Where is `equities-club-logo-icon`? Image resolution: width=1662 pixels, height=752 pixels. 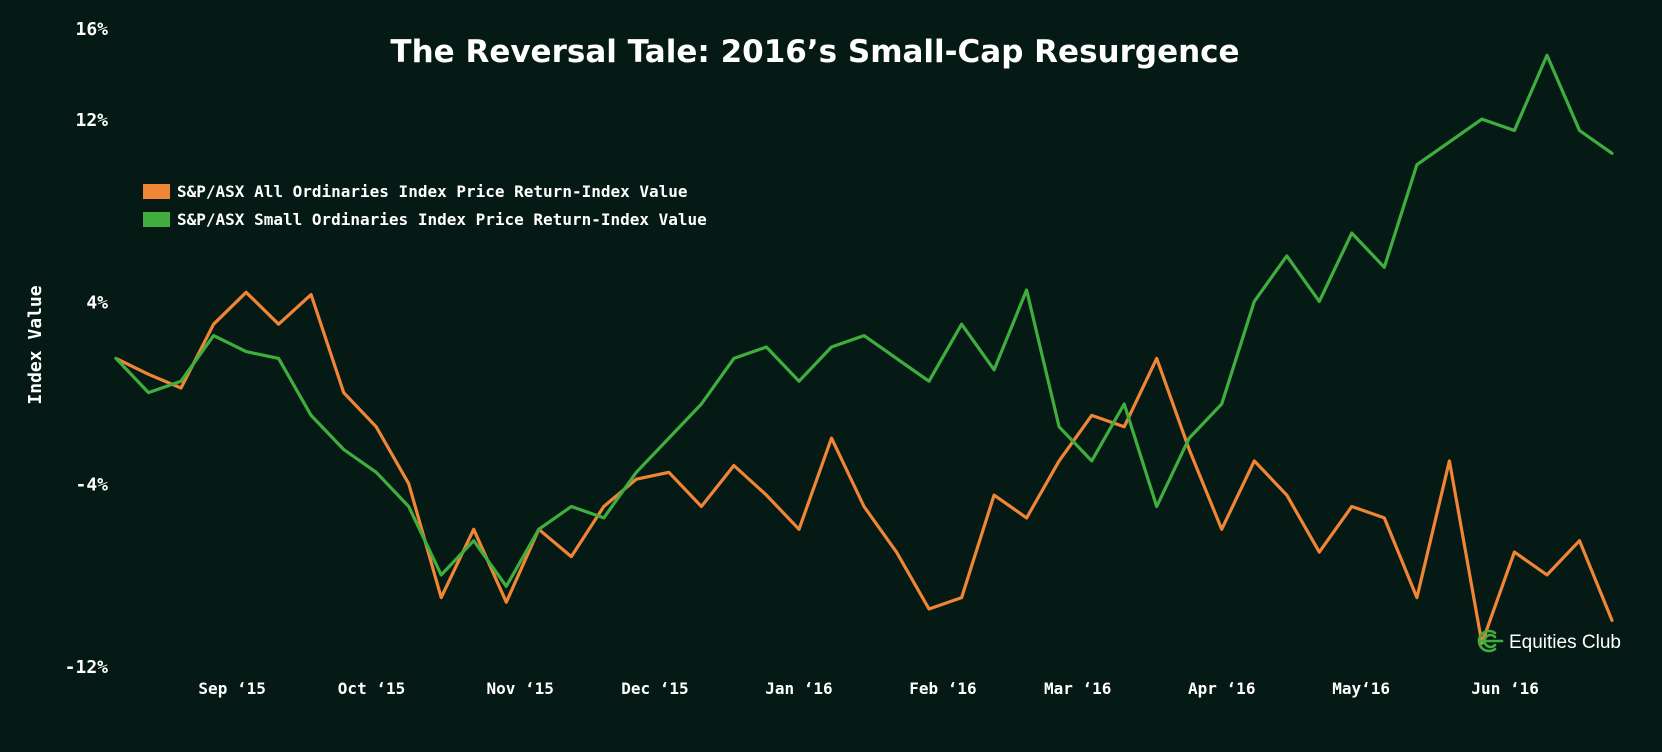 equities-club-logo-icon is located at coordinates (1490, 641).